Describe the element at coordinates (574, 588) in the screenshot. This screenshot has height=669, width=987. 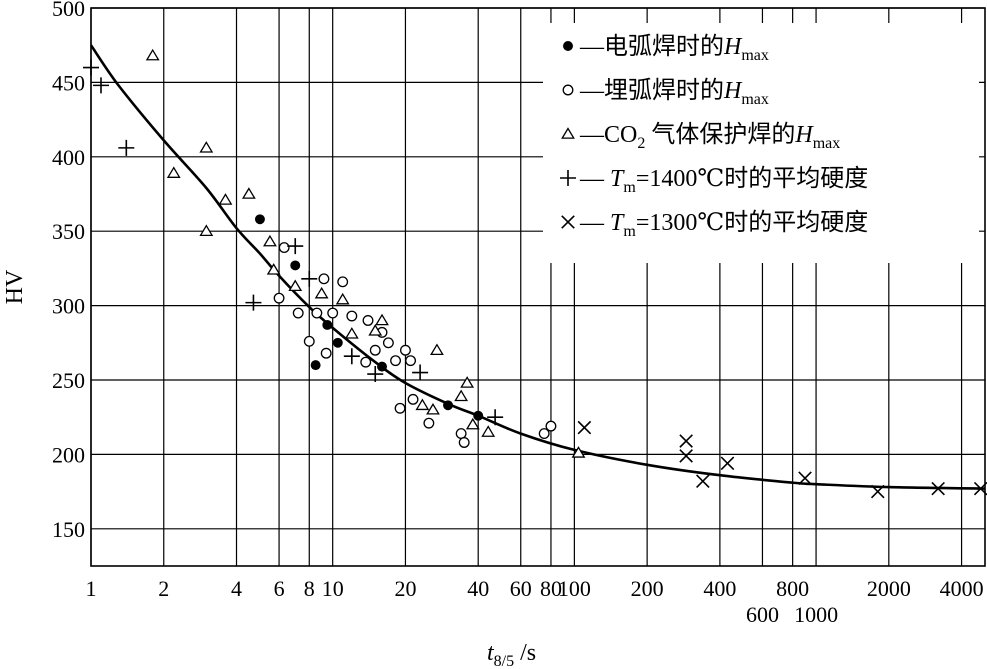
I see `x-tick-label: 100` at that location.